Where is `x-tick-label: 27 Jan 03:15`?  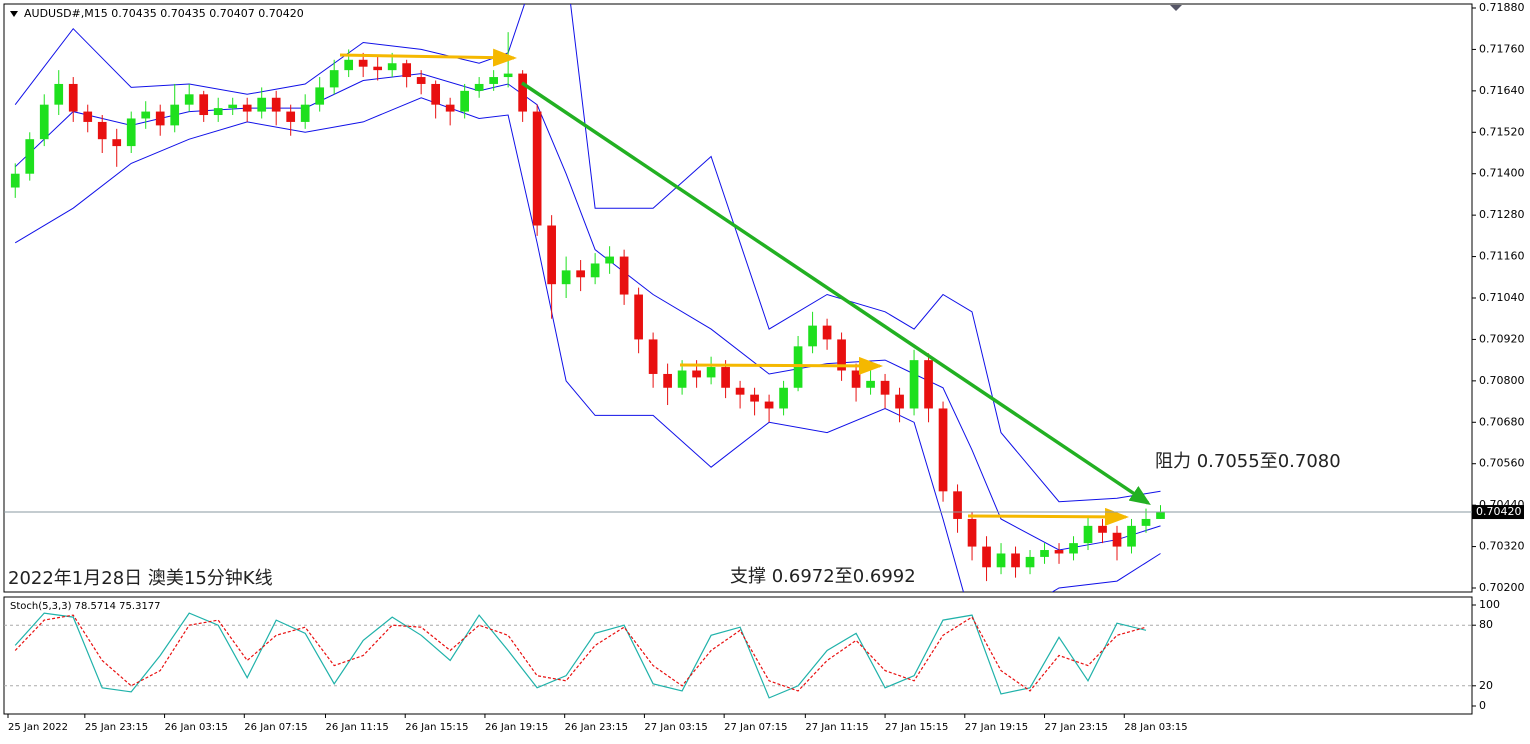 x-tick-label: 27 Jan 03:15 is located at coordinates (675, 727).